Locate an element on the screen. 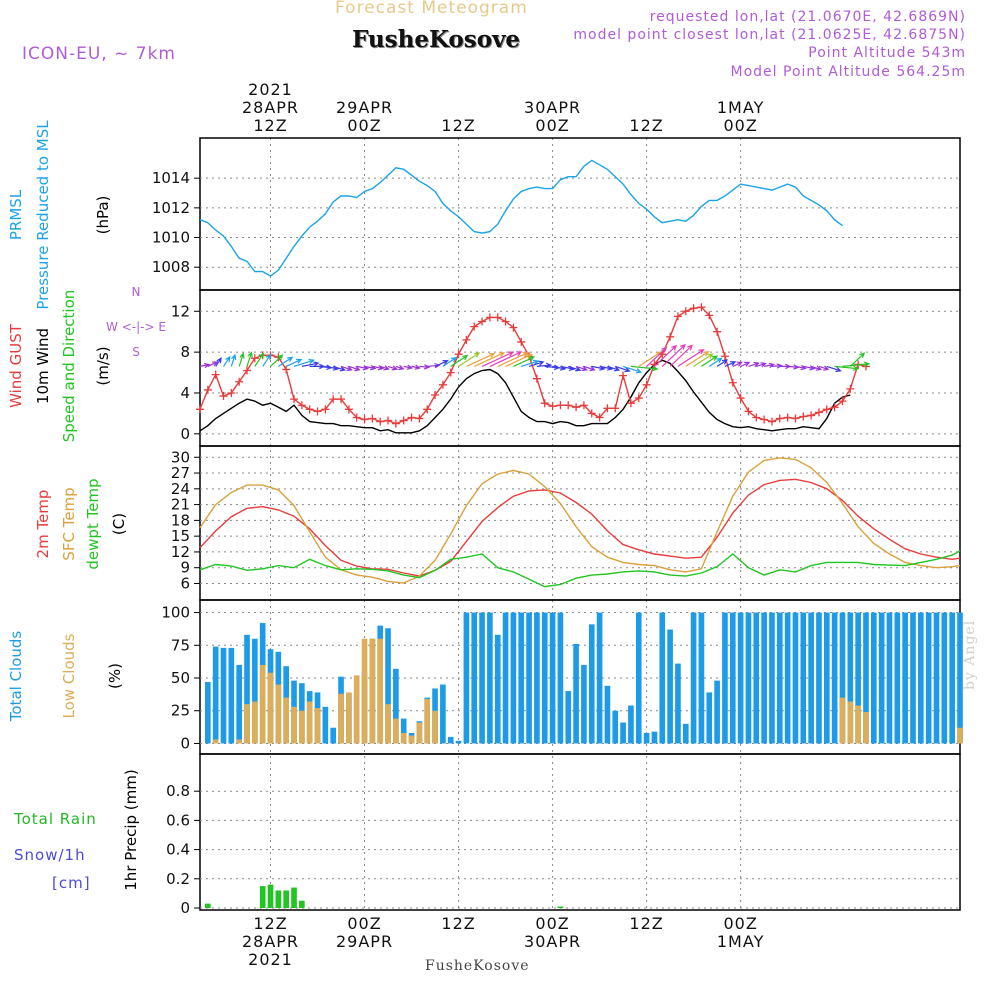 This screenshot has height=1004, width=1000. panel-temperature-ylabel-2: dewpt Temp is located at coordinates (93, 523).